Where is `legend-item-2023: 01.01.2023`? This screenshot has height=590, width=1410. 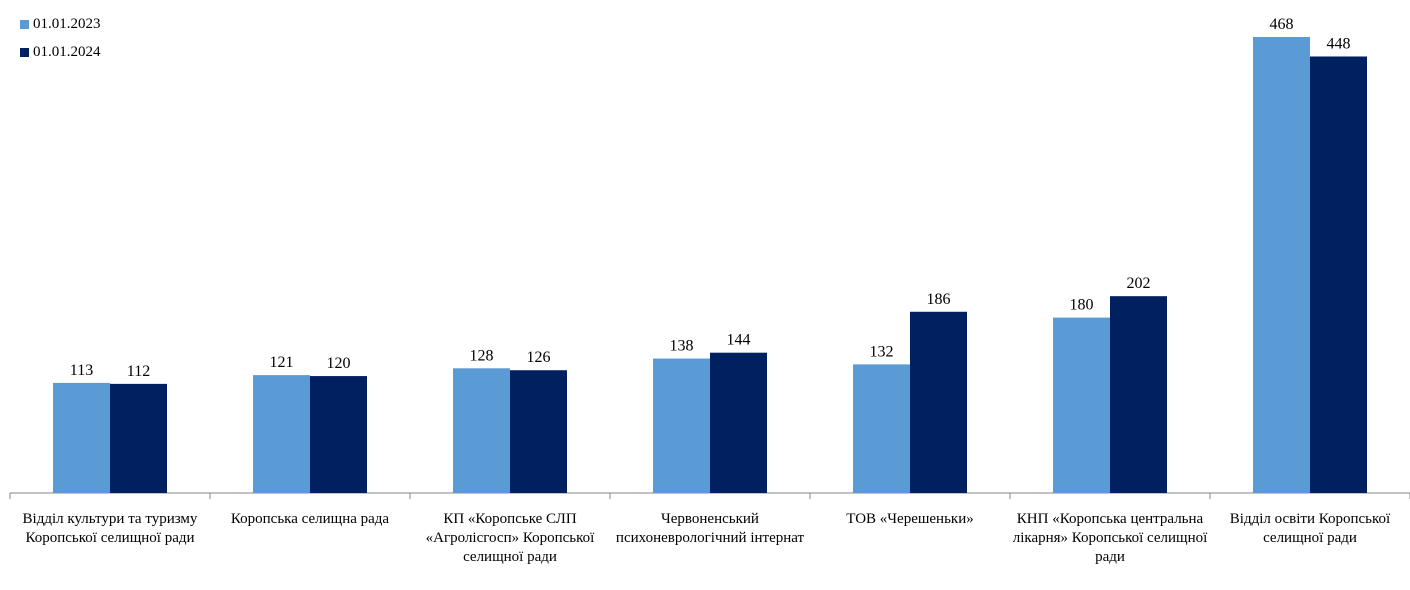 legend-item-2023: 01.01.2023 is located at coordinates (60, 24).